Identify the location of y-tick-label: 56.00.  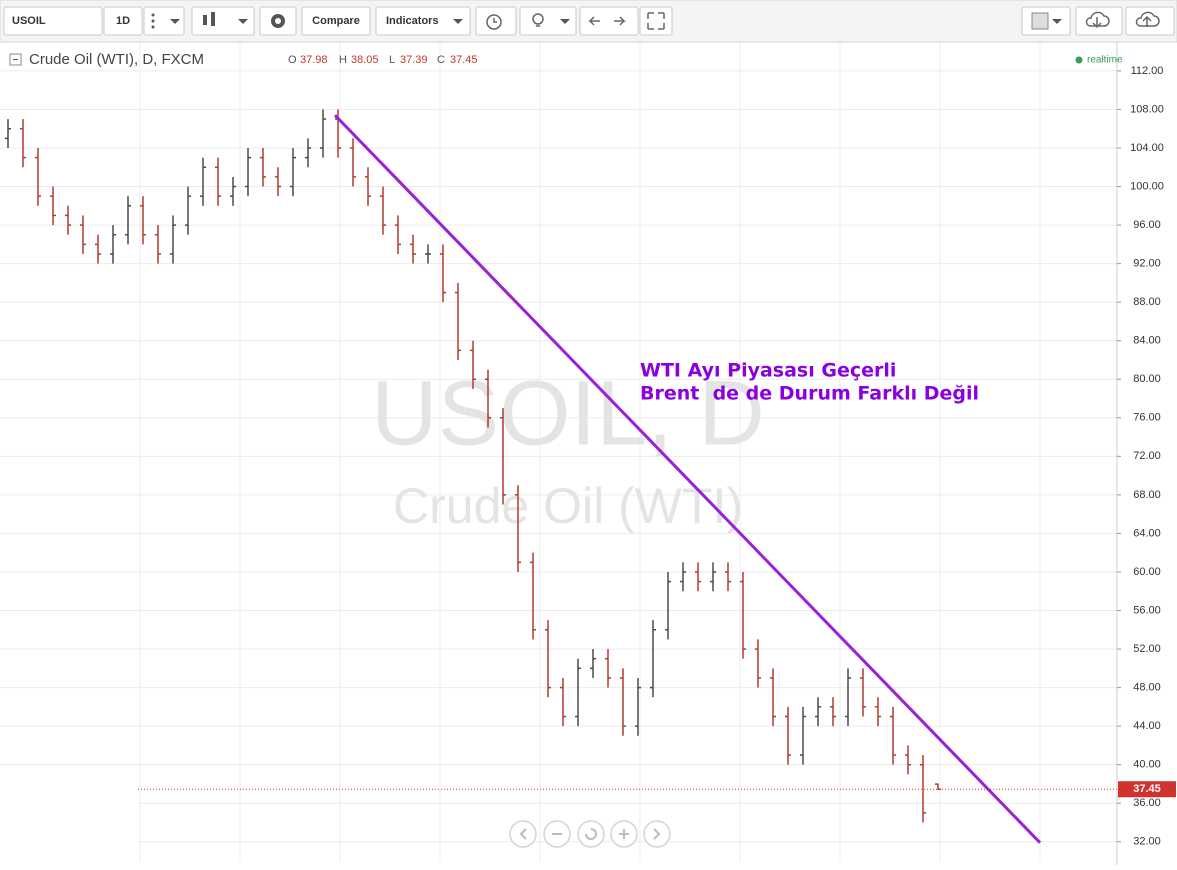
(1147, 610).